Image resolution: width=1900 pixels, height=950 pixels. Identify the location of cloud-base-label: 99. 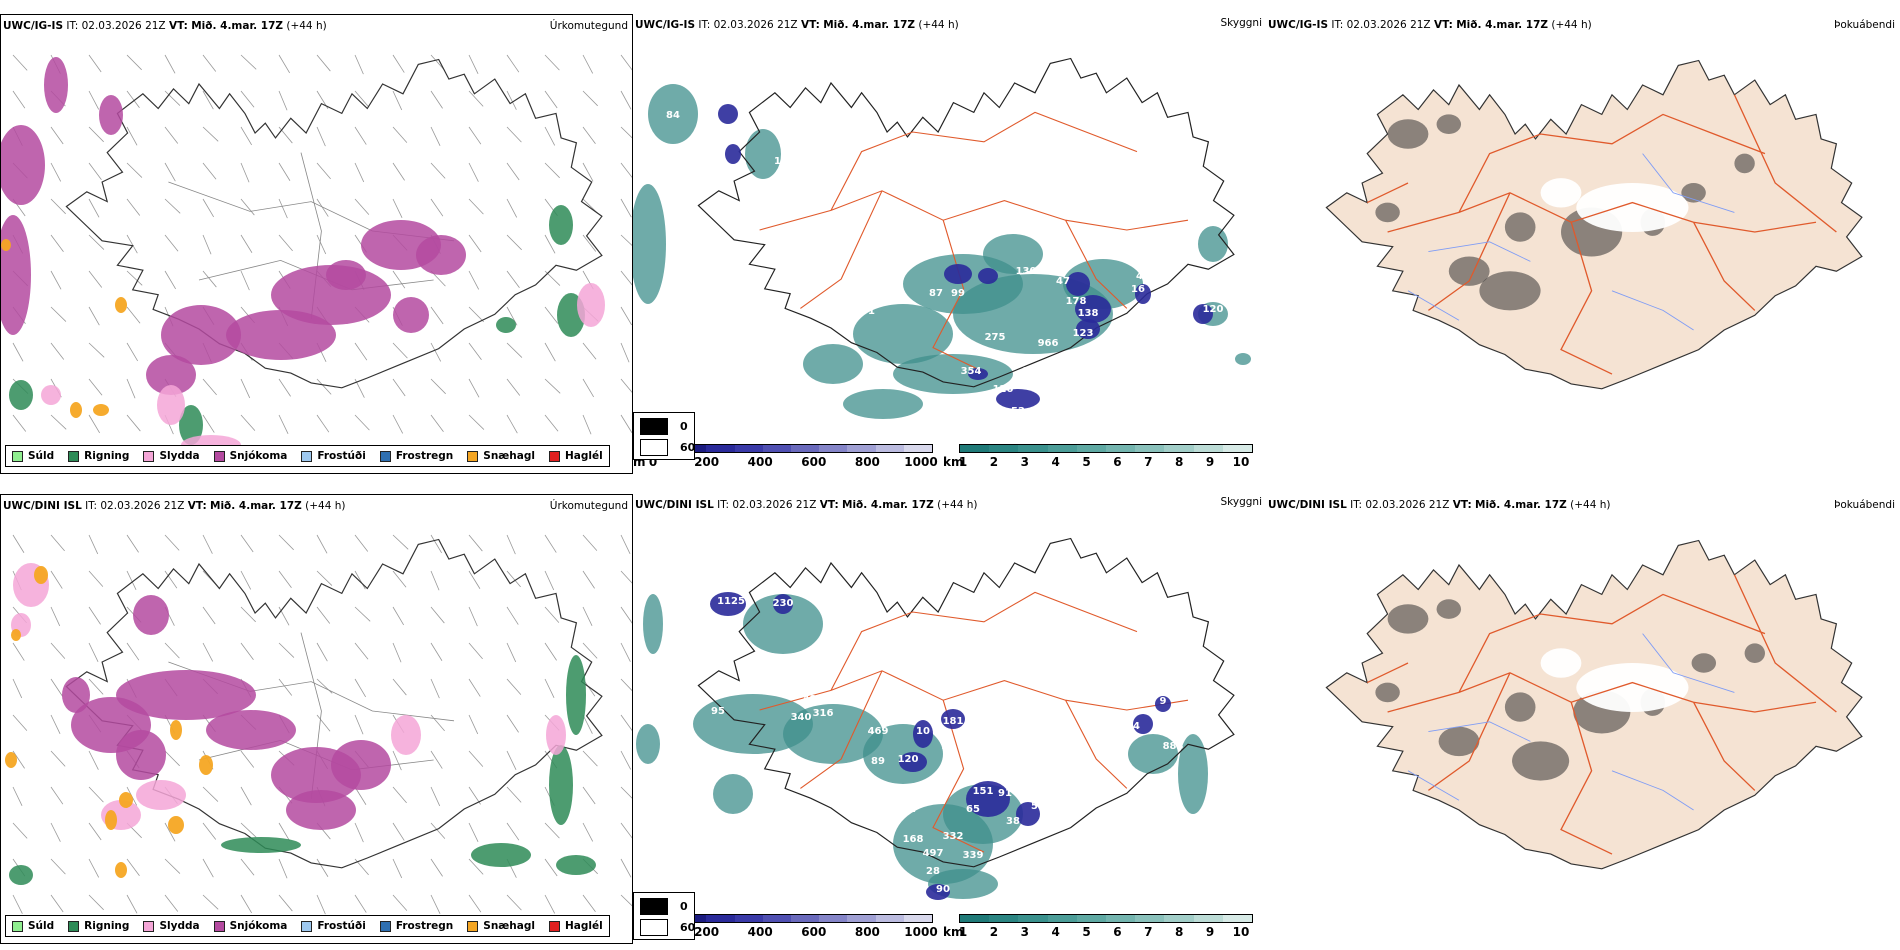
(958, 293).